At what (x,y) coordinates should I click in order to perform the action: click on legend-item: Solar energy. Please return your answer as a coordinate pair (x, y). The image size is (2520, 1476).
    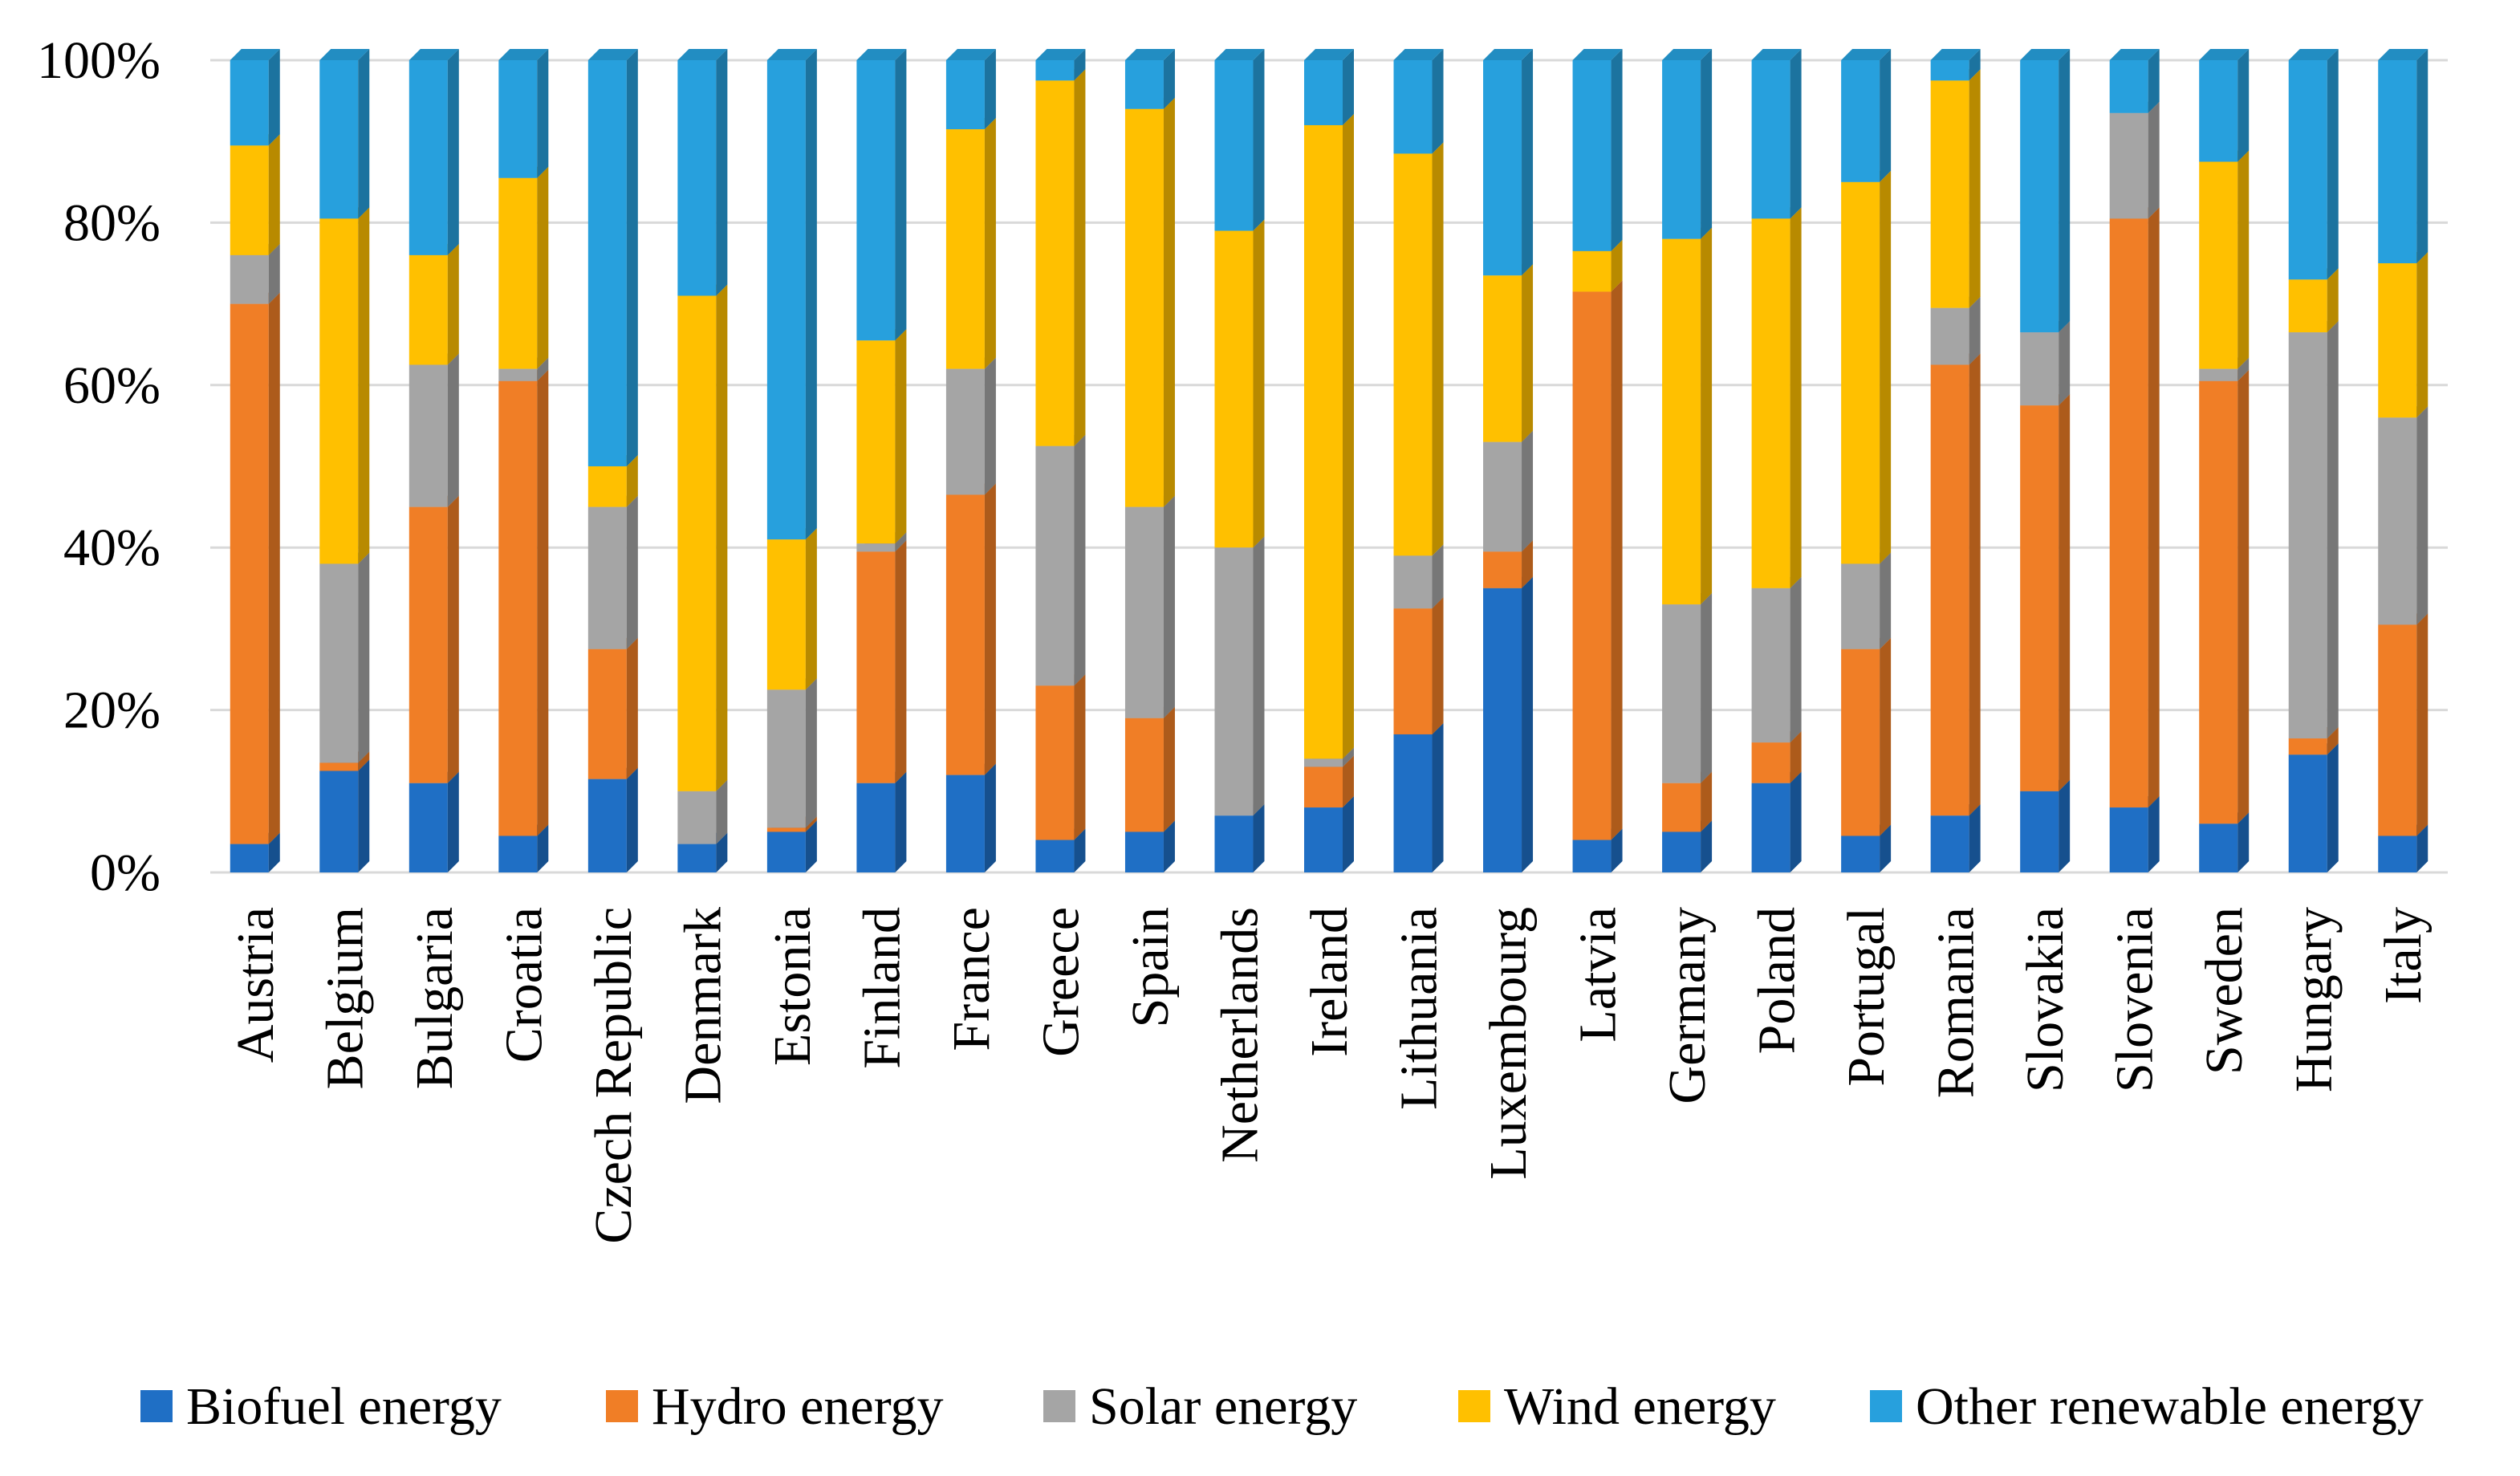
    Looking at the image, I should click on (1200, 1406).